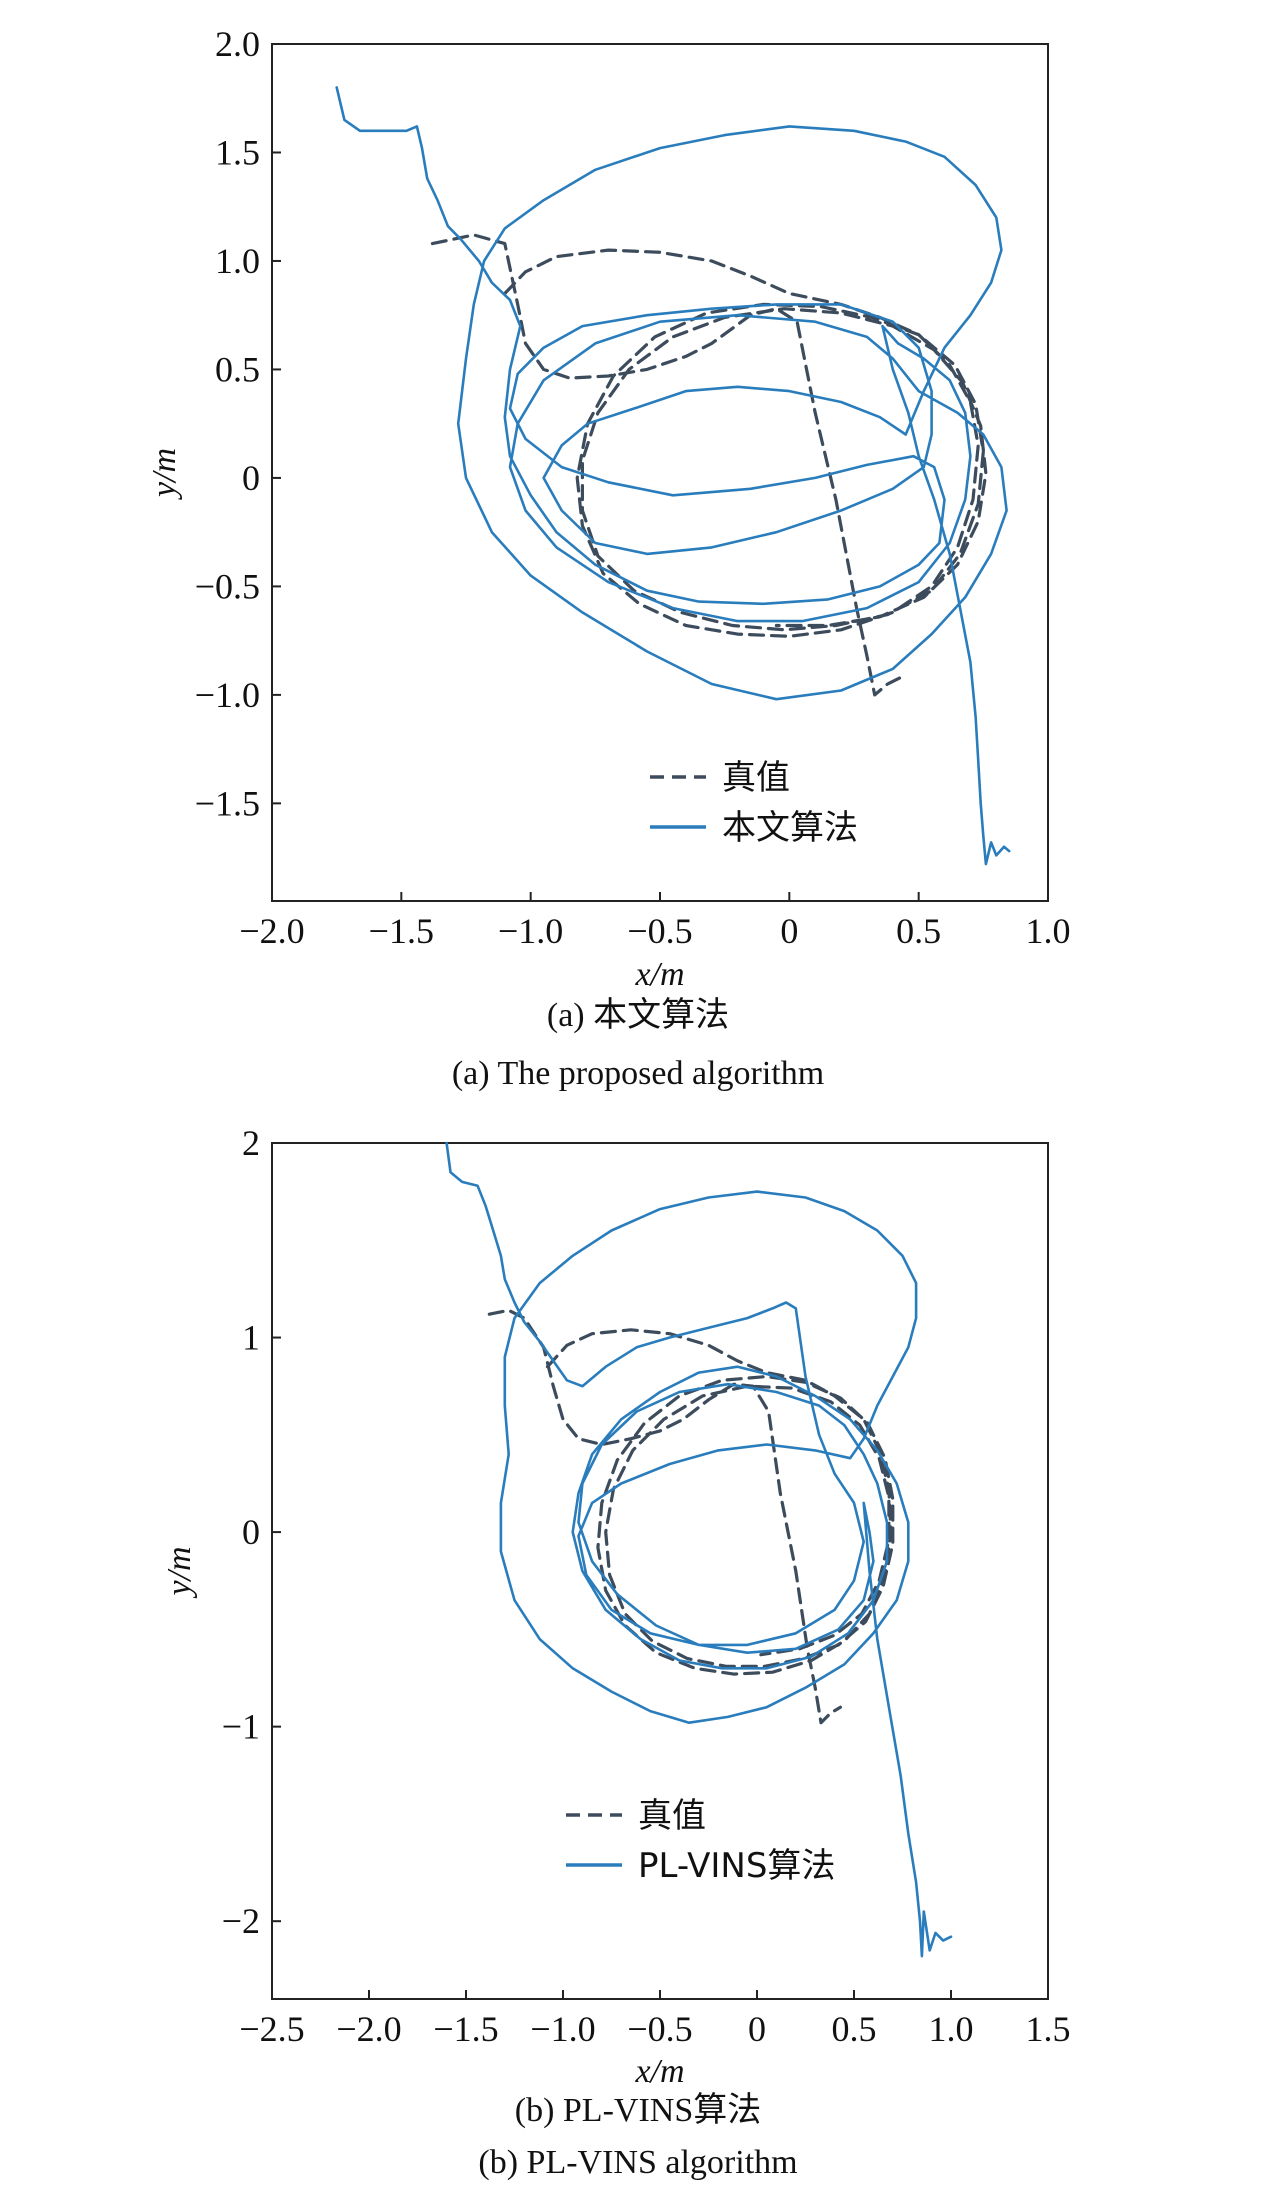 The width and height of the screenshot is (1276, 2203). I want to click on caption-zh: (a) 本文算法, so click(638, 1015).